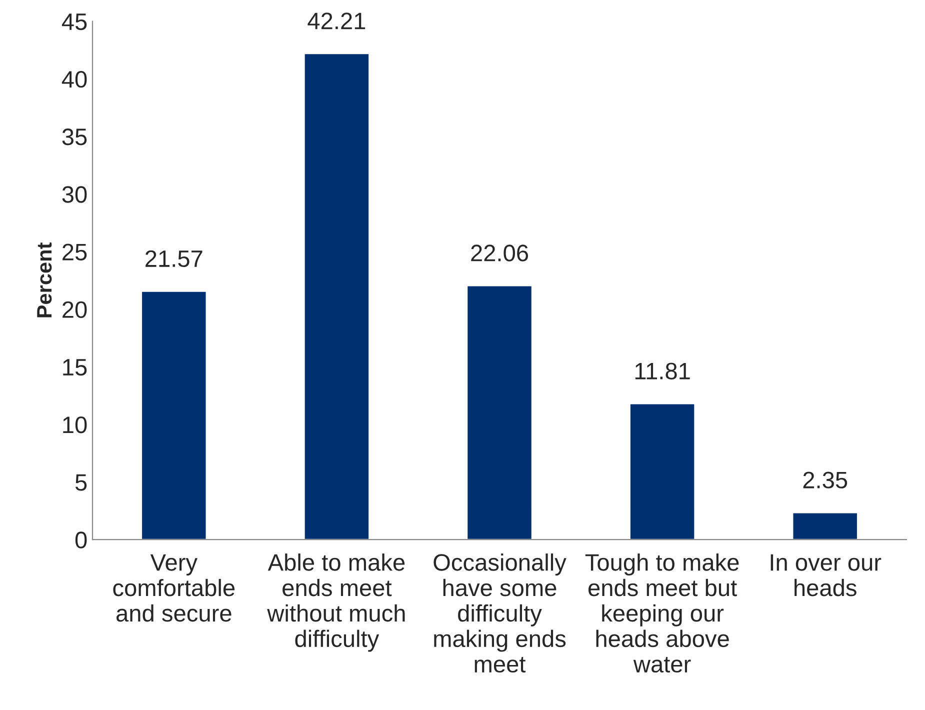  Describe the element at coordinates (75, 367) in the screenshot. I see `y-tick-label: 15` at that location.